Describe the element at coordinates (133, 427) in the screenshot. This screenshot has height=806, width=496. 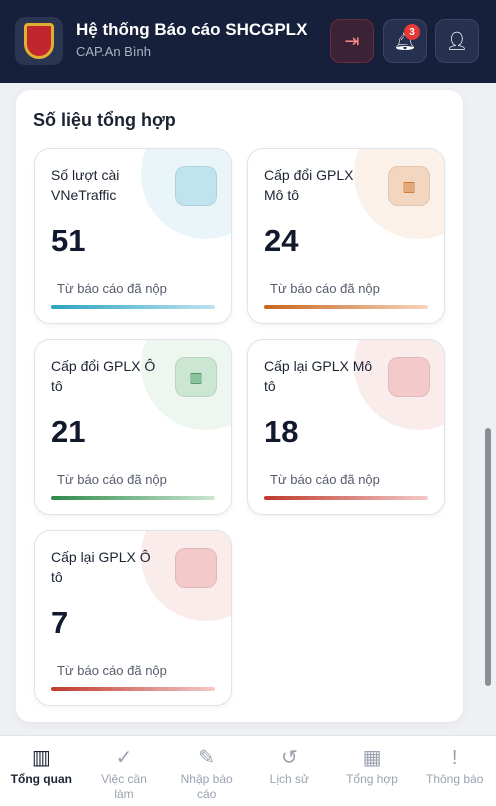
I see `stat-card: ▥ Cấp đổi GPLX Ô tô 21 Từ báo cáo đã nộp` at that location.